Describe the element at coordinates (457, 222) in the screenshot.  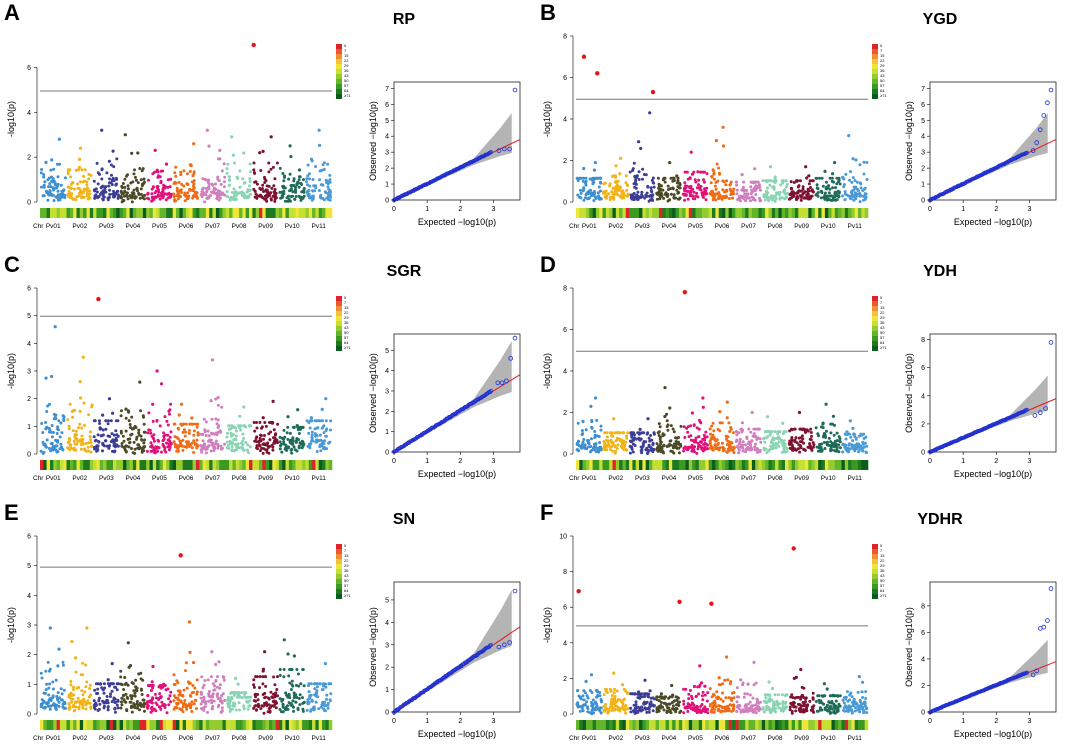
I see `qq-x-label: Expected −log10(p)` at that location.